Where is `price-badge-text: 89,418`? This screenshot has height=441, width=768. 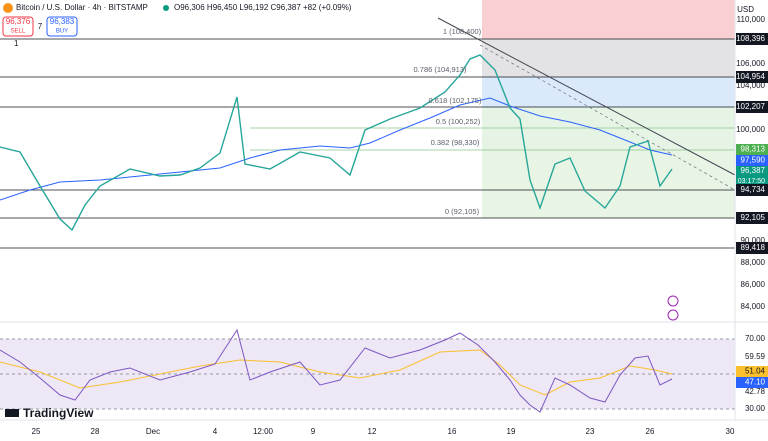 price-badge-text: 89,418 is located at coordinates (753, 247).